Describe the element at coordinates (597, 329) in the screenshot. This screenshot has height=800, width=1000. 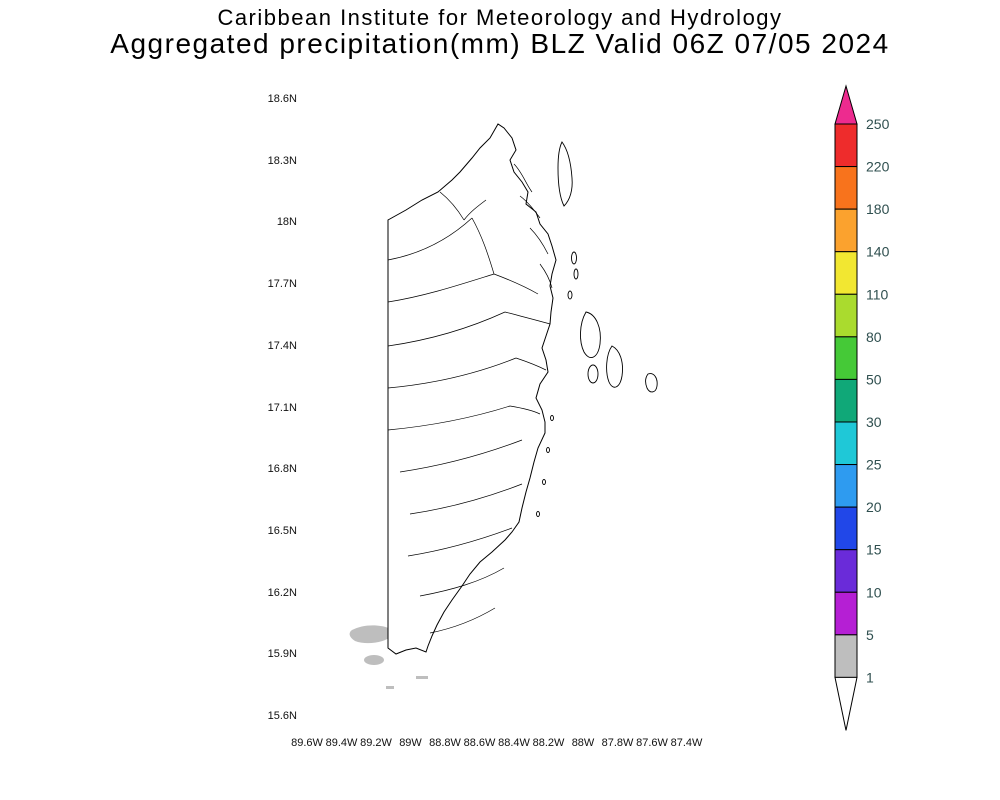
I see `offshore-cayes` at that location.